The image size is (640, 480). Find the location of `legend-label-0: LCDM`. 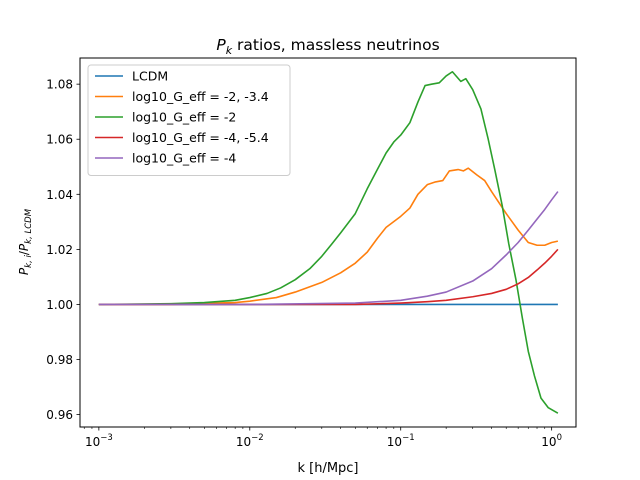

legend-label-0: LCDM is located at coordinates (150, 76).